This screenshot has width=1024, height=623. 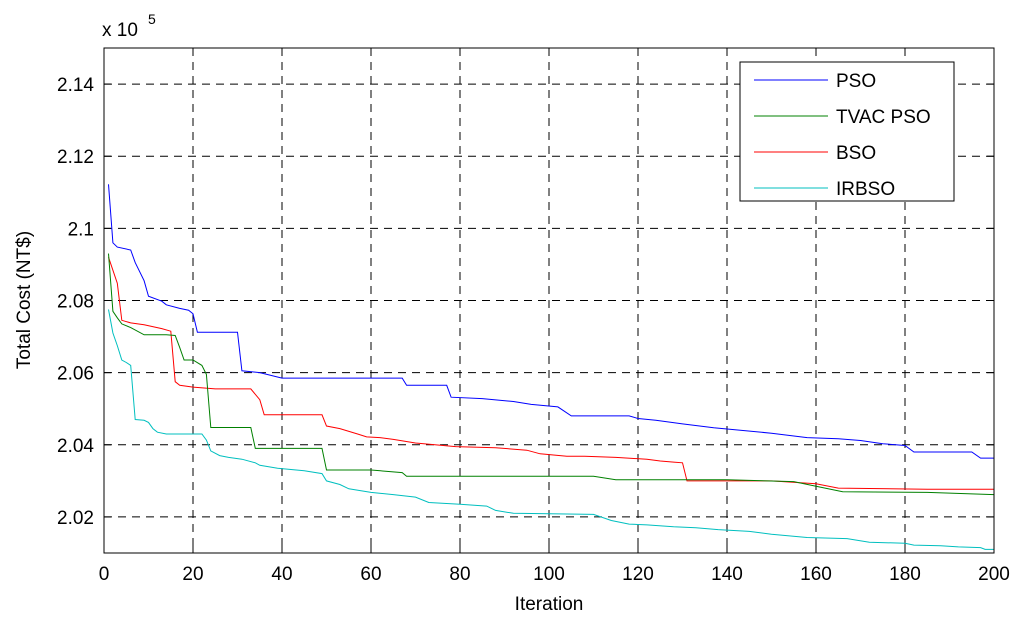 What do you see at coordinates (459, 574) in the screenshot?
I see `x-tick-label: 80` at bounding box center [459, 574].